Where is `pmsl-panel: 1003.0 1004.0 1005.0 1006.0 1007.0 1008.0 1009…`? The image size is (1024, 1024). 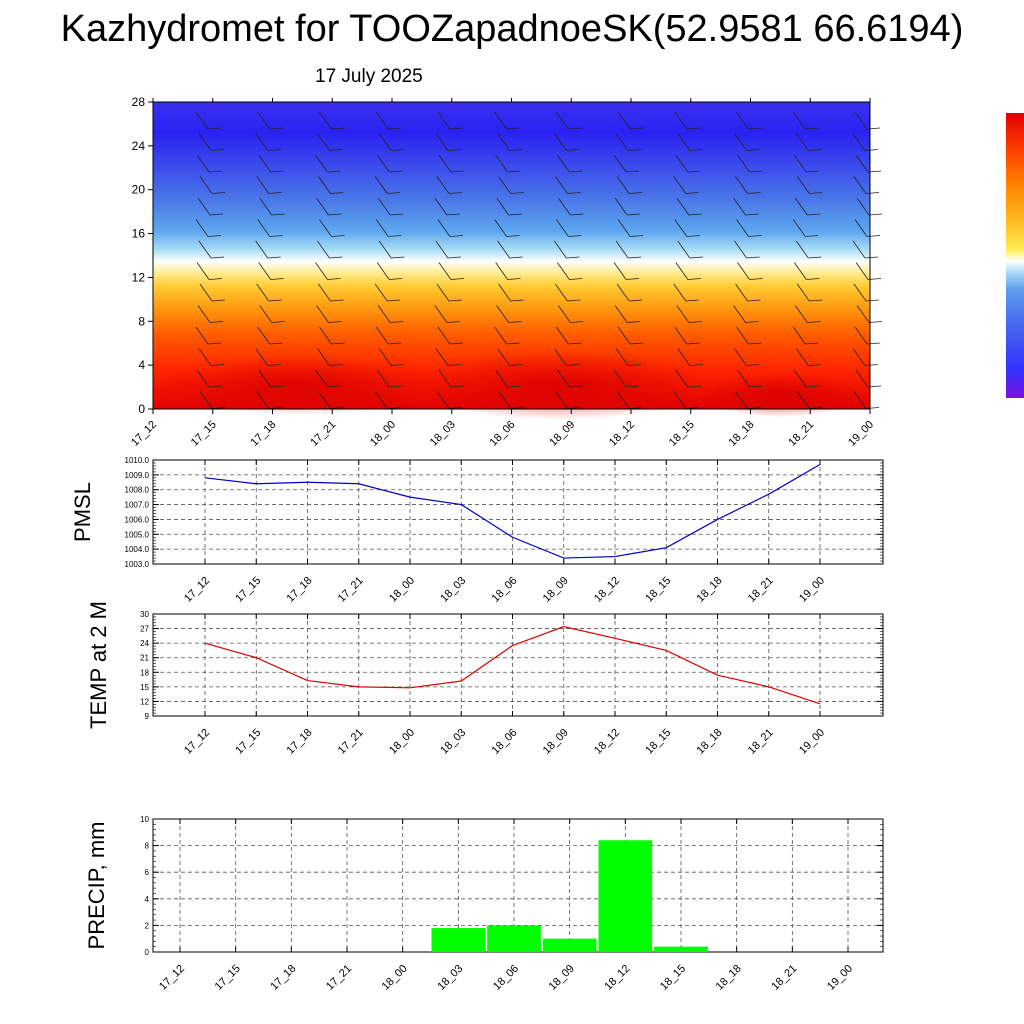 pmsl-panel: 1003.0 1004.0 1005.0 1006.0 1007.0 1008.0 1009… is located at coordinates (477, 530).